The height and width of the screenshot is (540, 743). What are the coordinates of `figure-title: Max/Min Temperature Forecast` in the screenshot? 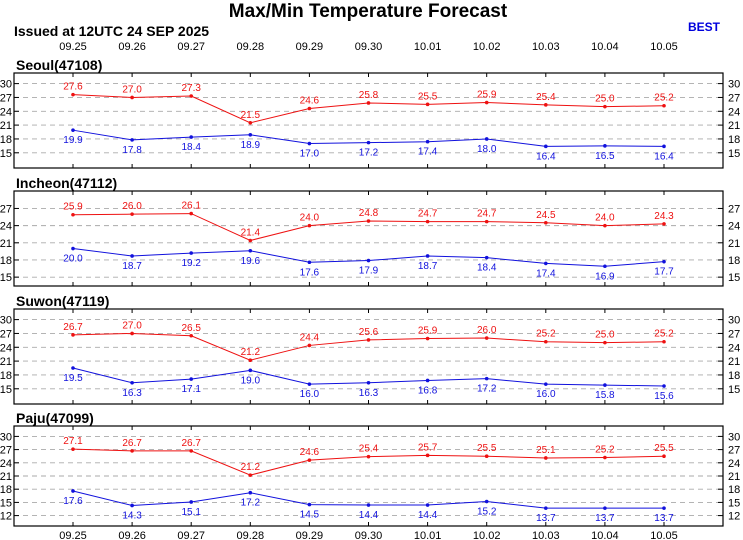 It's located at (368, 11).